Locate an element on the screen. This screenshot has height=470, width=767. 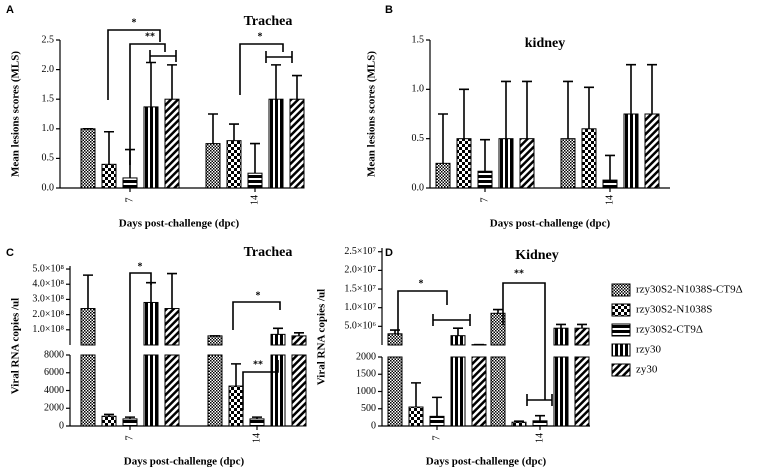
y-tick-label: 0 is located at coordinates (373, 425).